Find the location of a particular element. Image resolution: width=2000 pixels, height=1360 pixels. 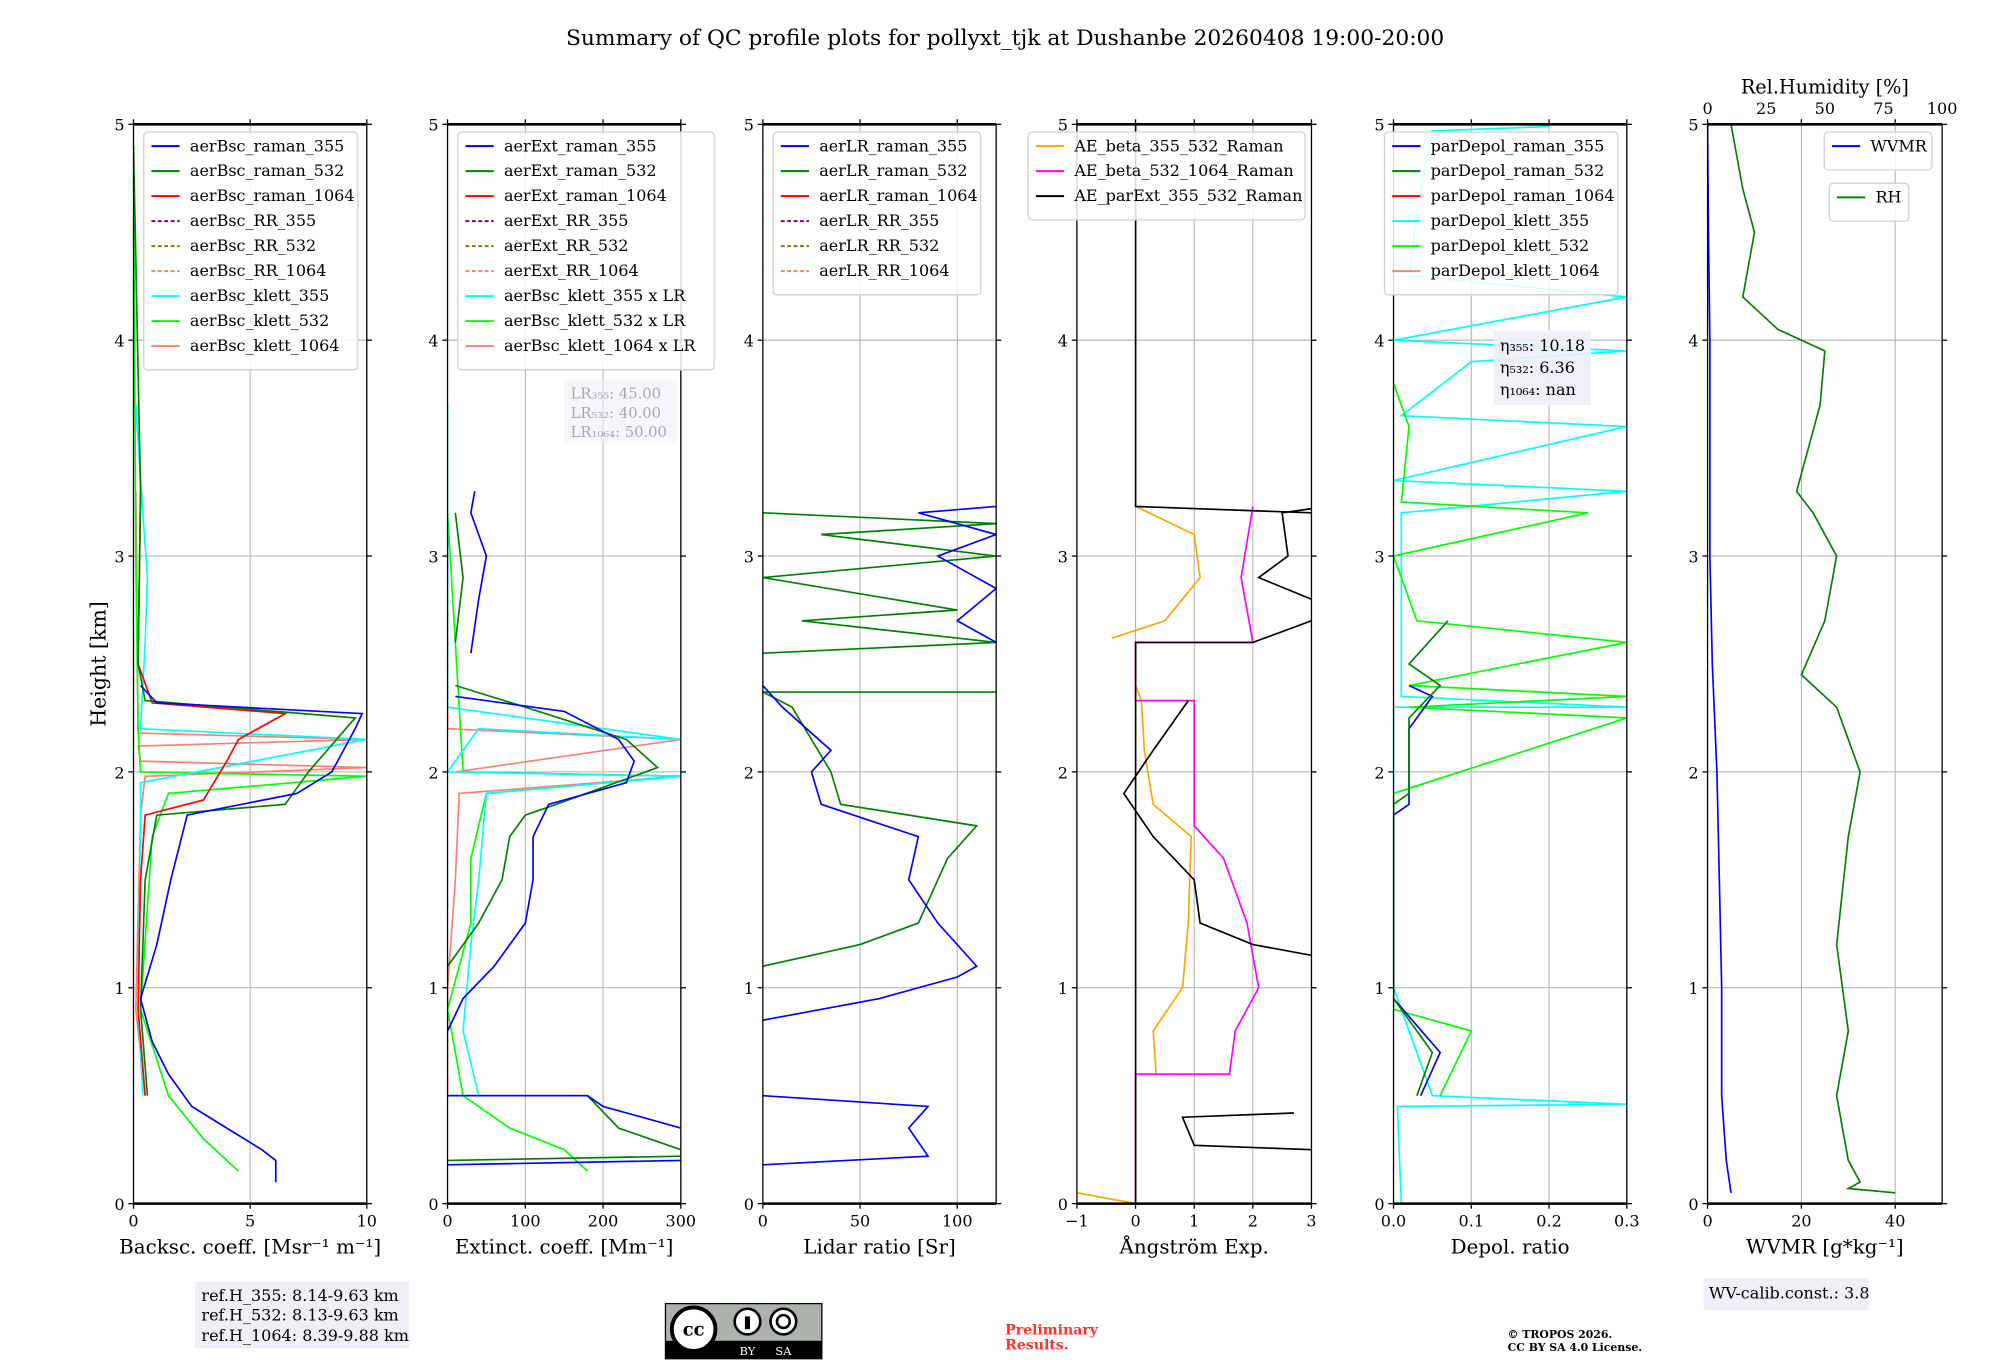

legend-entry: RH is located at coordinates (1888, 197).